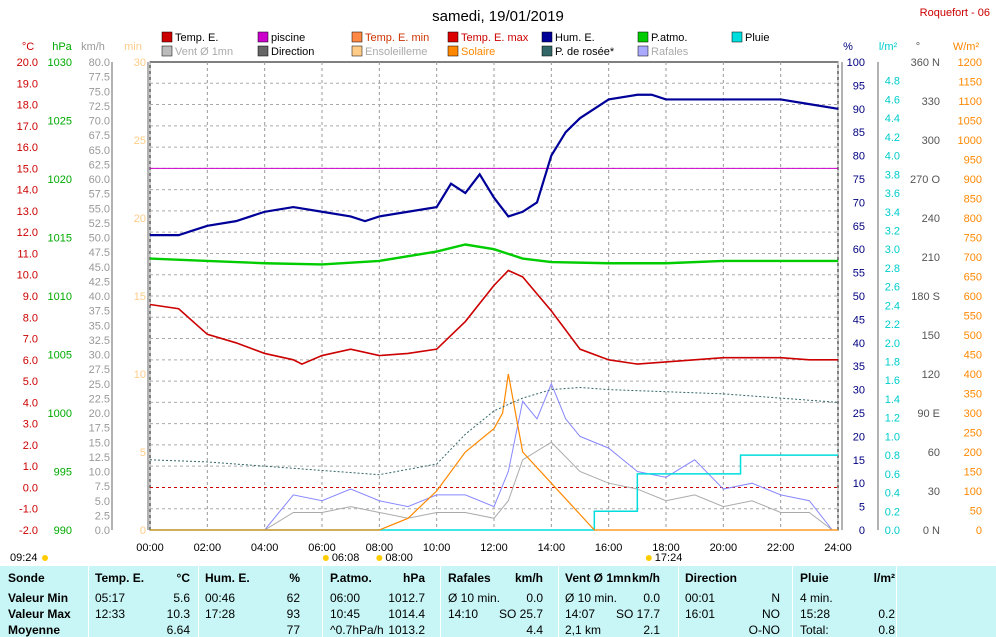  What do you see at coordinates (534, 630) in the screenshot?
I see `cell-right: 4.4` at bounding box center [534, 630].